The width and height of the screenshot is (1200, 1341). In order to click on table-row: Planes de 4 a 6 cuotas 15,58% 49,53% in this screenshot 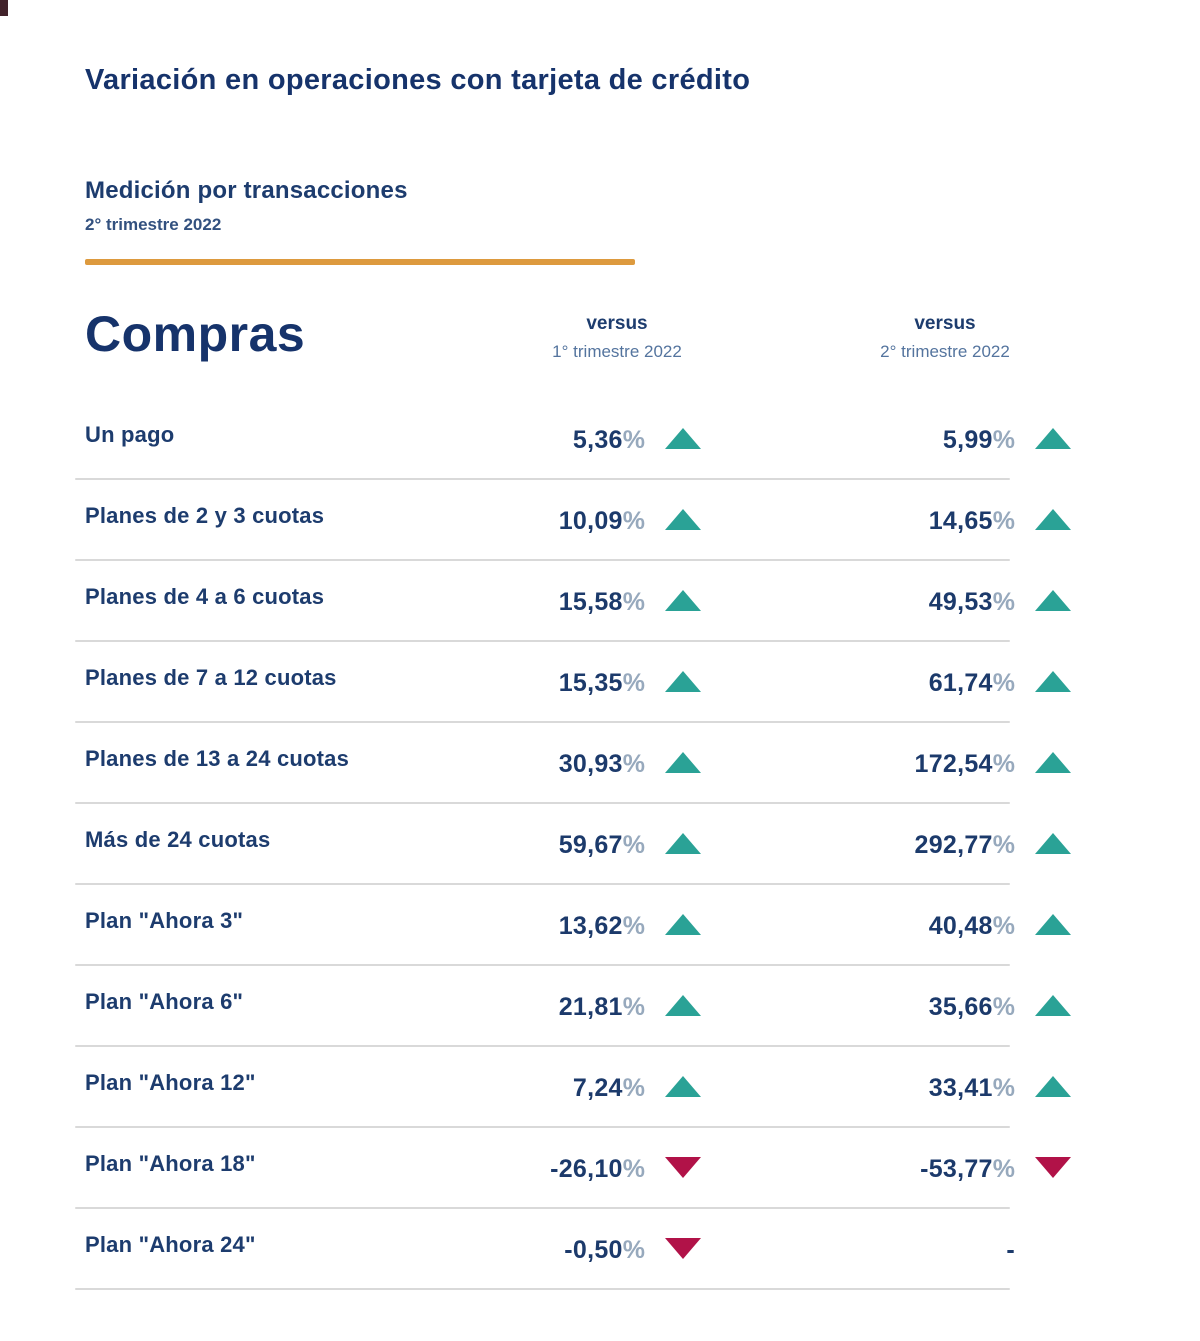, I will do `click(580, 601)`.